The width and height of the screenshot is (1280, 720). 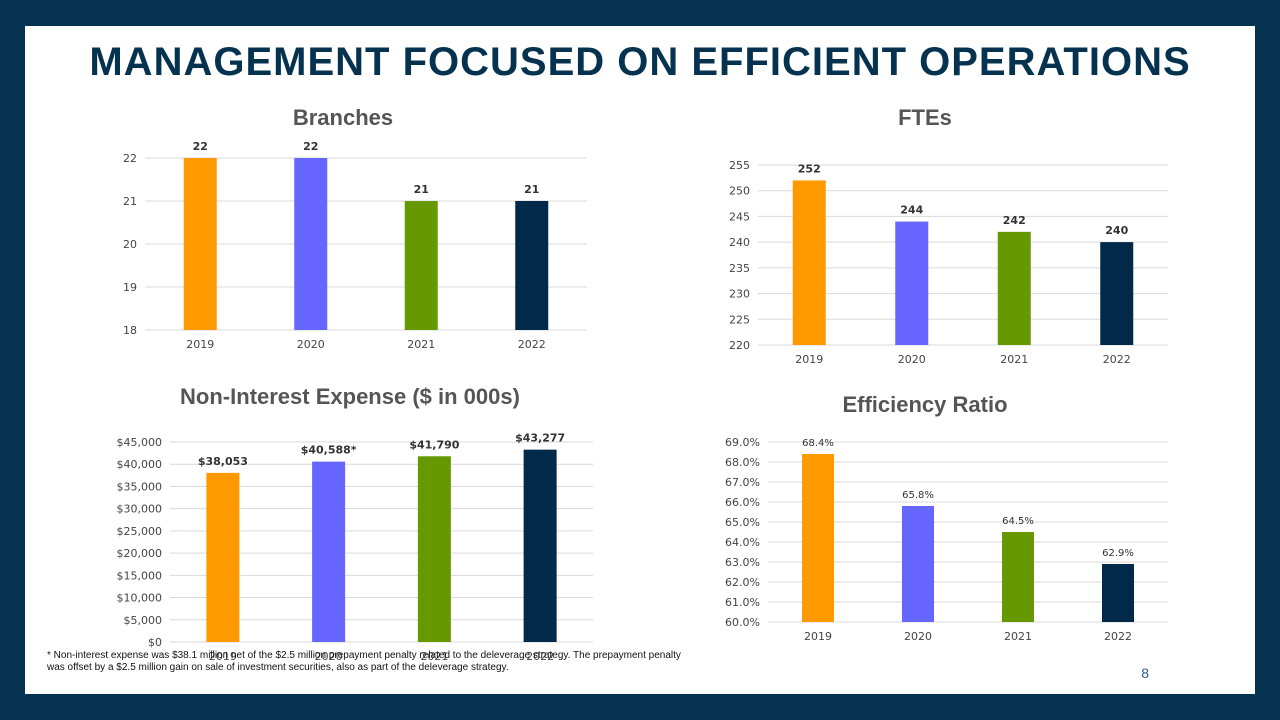 I want to click on y-tick-label: 245, so click(x=739, y=216).